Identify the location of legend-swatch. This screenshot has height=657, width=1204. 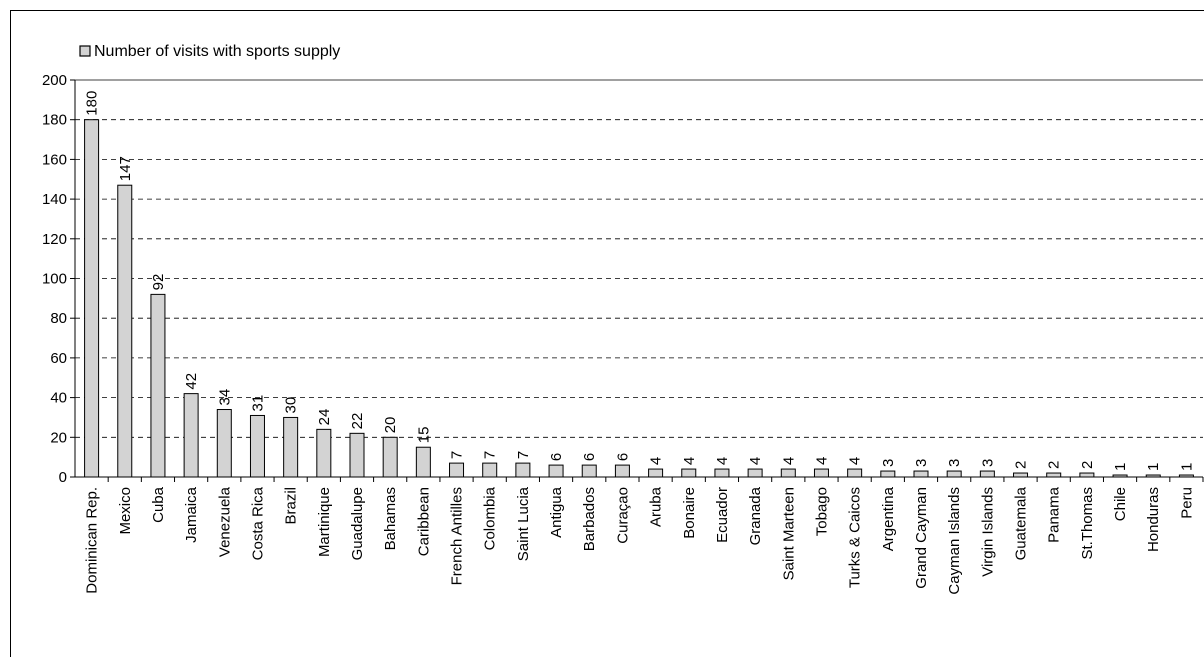
(85, 51).